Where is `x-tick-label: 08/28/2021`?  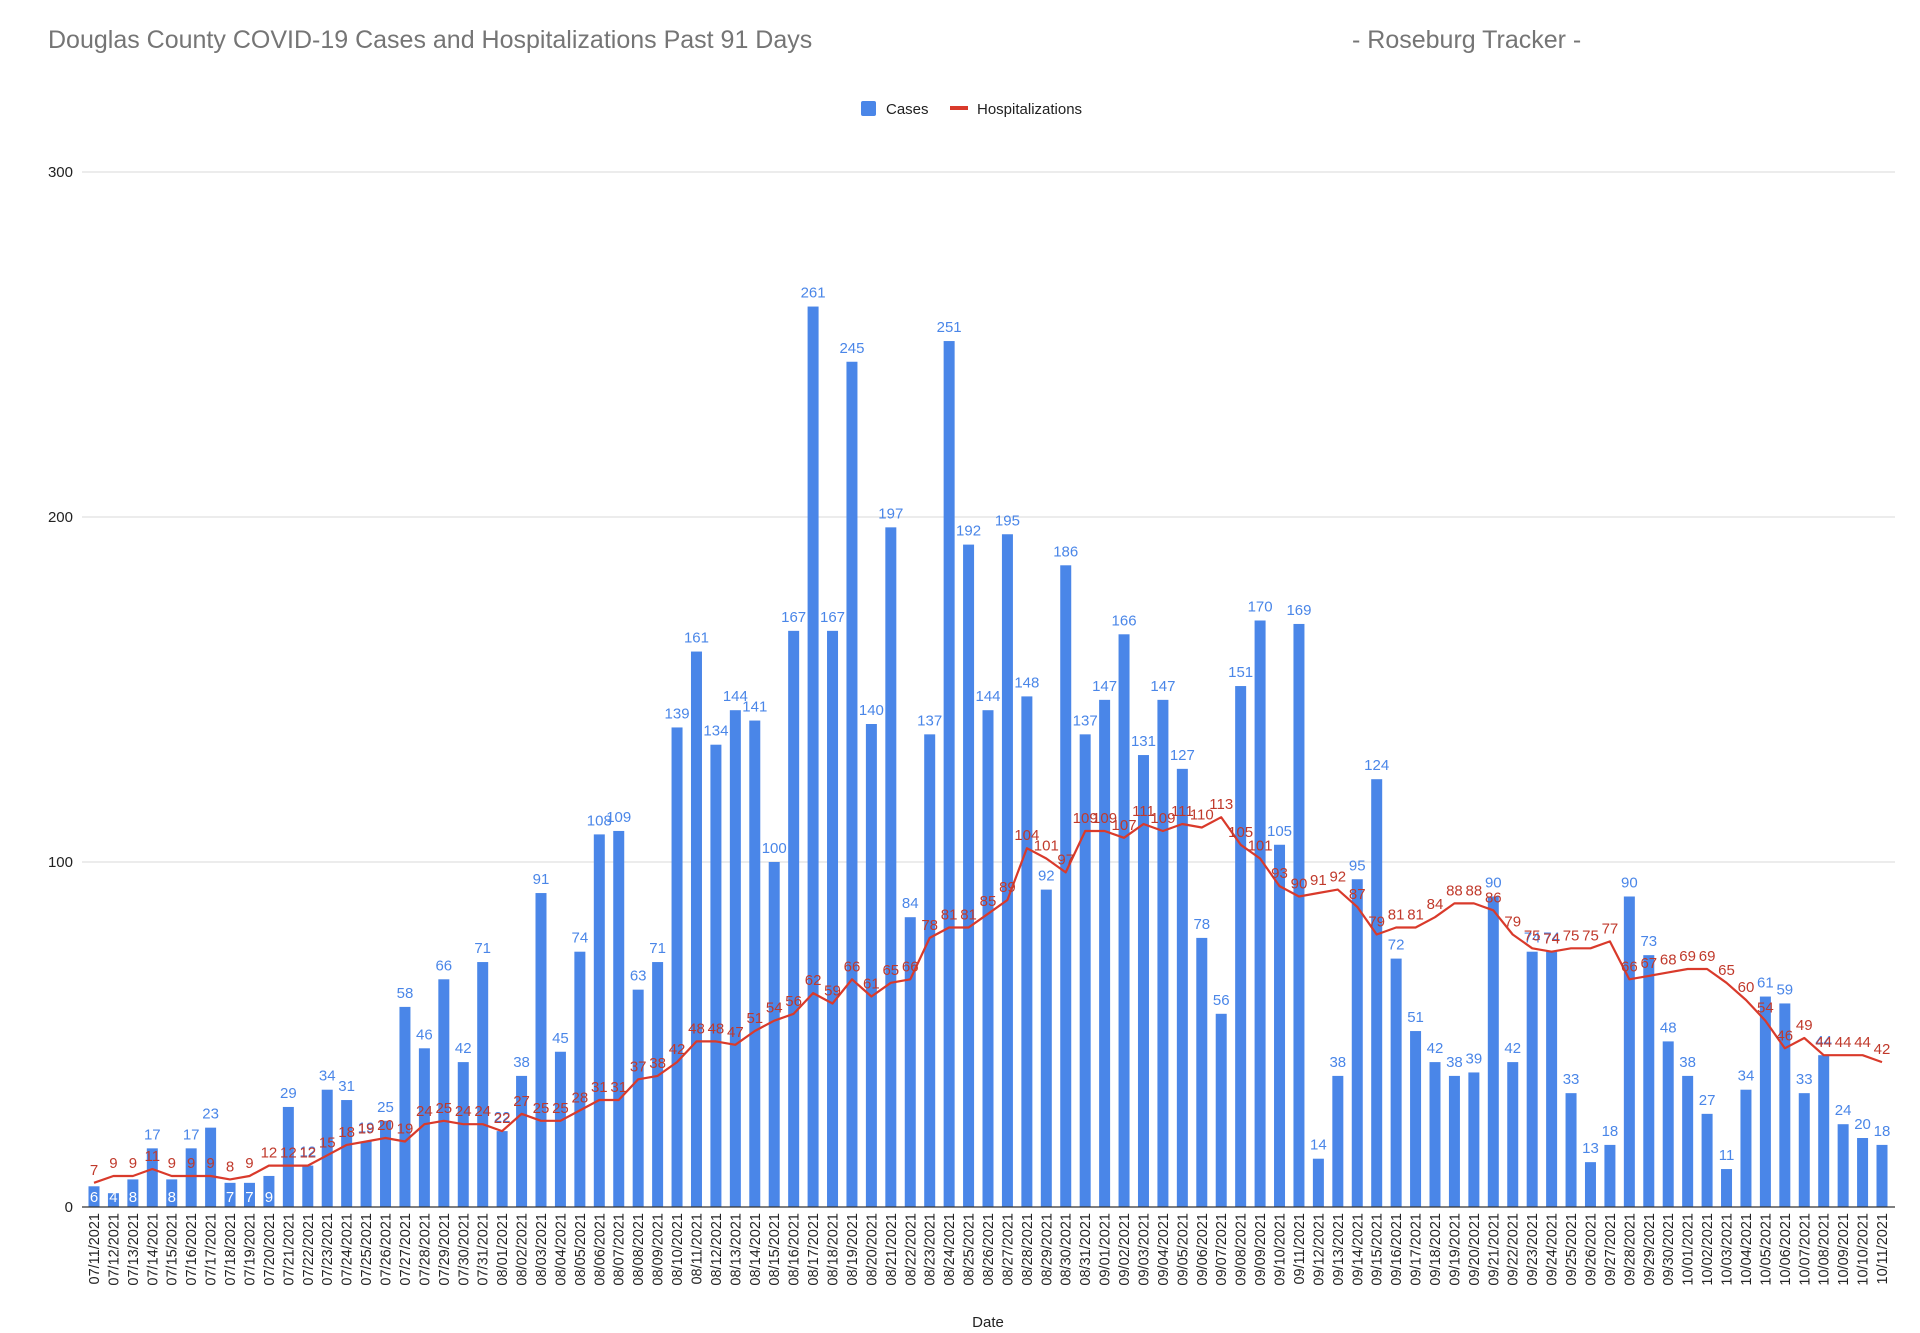 x-tick-label: 08/28/2021 is located at coordinates (1028, 1249).